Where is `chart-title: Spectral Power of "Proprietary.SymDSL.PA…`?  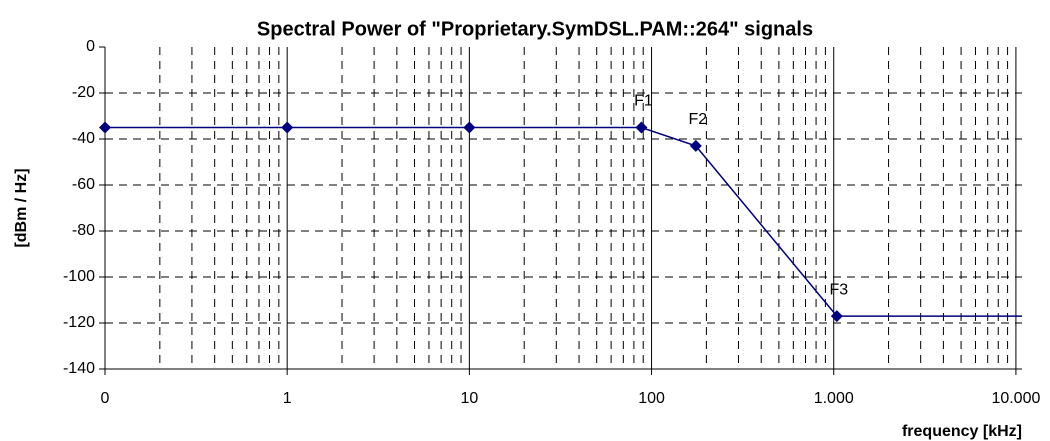
chart-title: Spectral Power of "Proprietary.SymDSL.PA… is located at coordinates (535, 29).